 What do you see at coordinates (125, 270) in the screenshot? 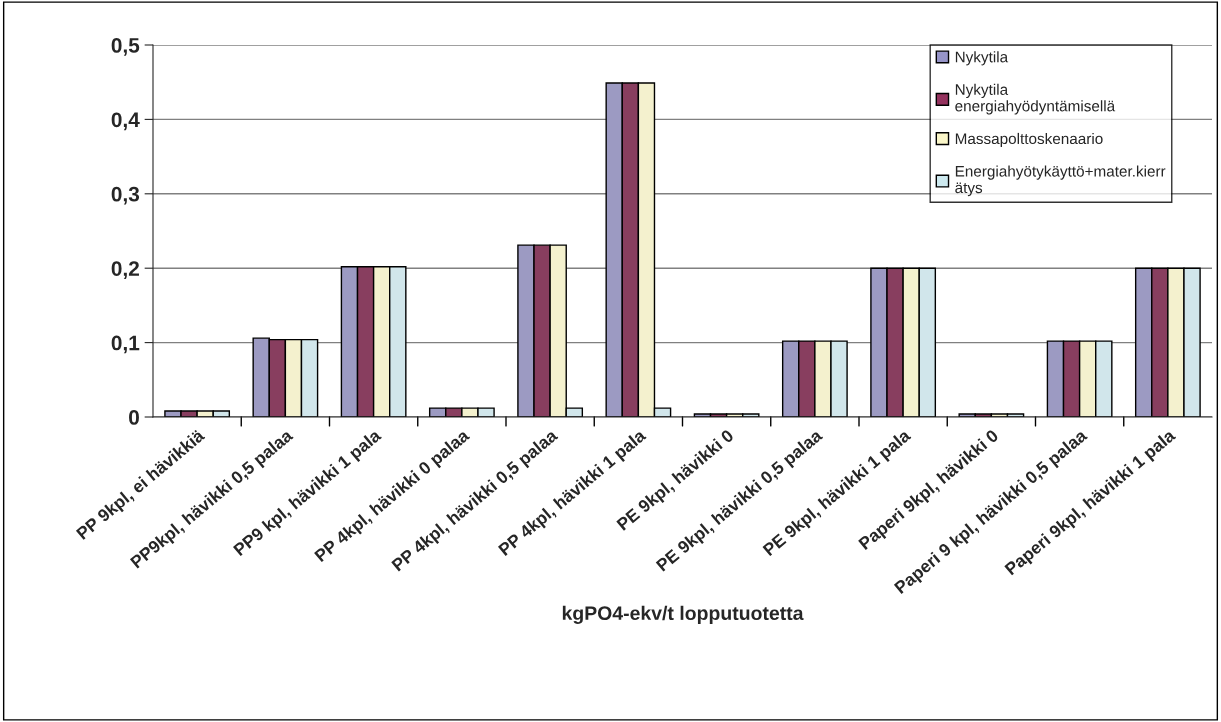
I see `y-tick-label: 0,2` at bounding box center [125, 270].